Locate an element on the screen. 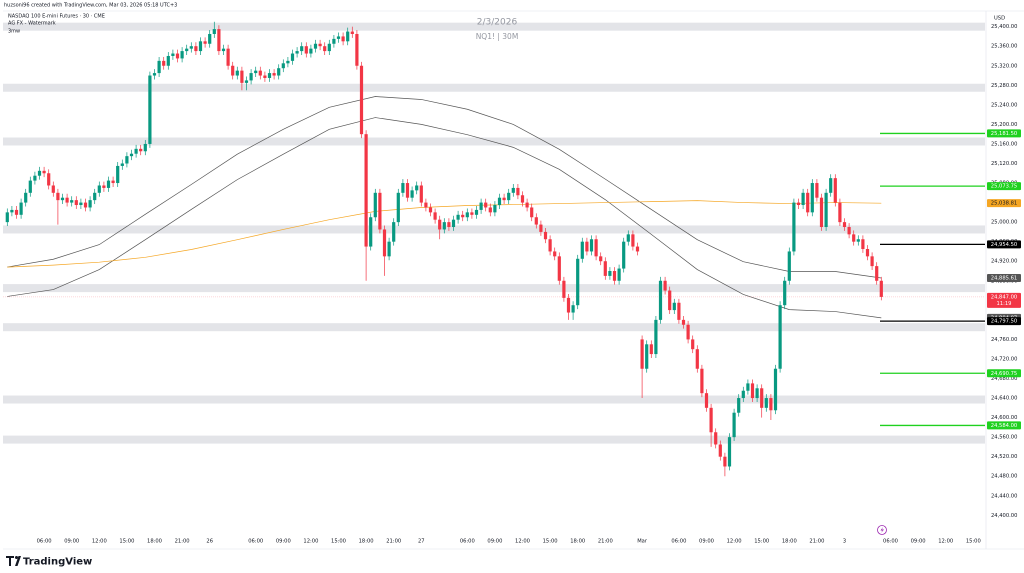 This screenshot has width=1024, height=573. y-tick-label: 24,720.00 is located at coordinates (1004, 359).